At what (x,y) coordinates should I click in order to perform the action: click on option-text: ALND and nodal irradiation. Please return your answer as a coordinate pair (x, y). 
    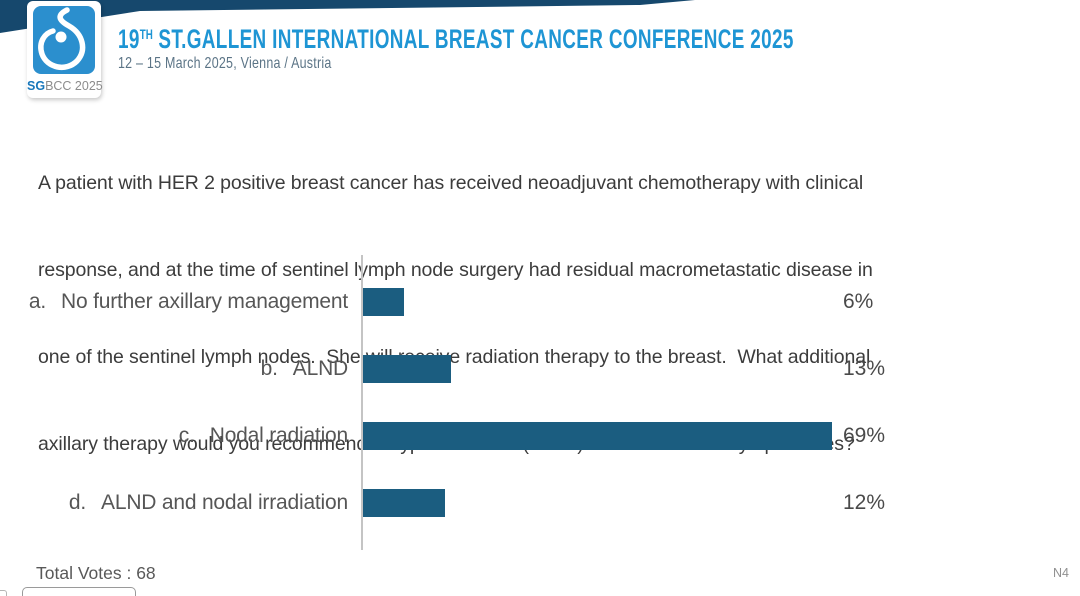
    Looking at the image, I should click on (224, 502).